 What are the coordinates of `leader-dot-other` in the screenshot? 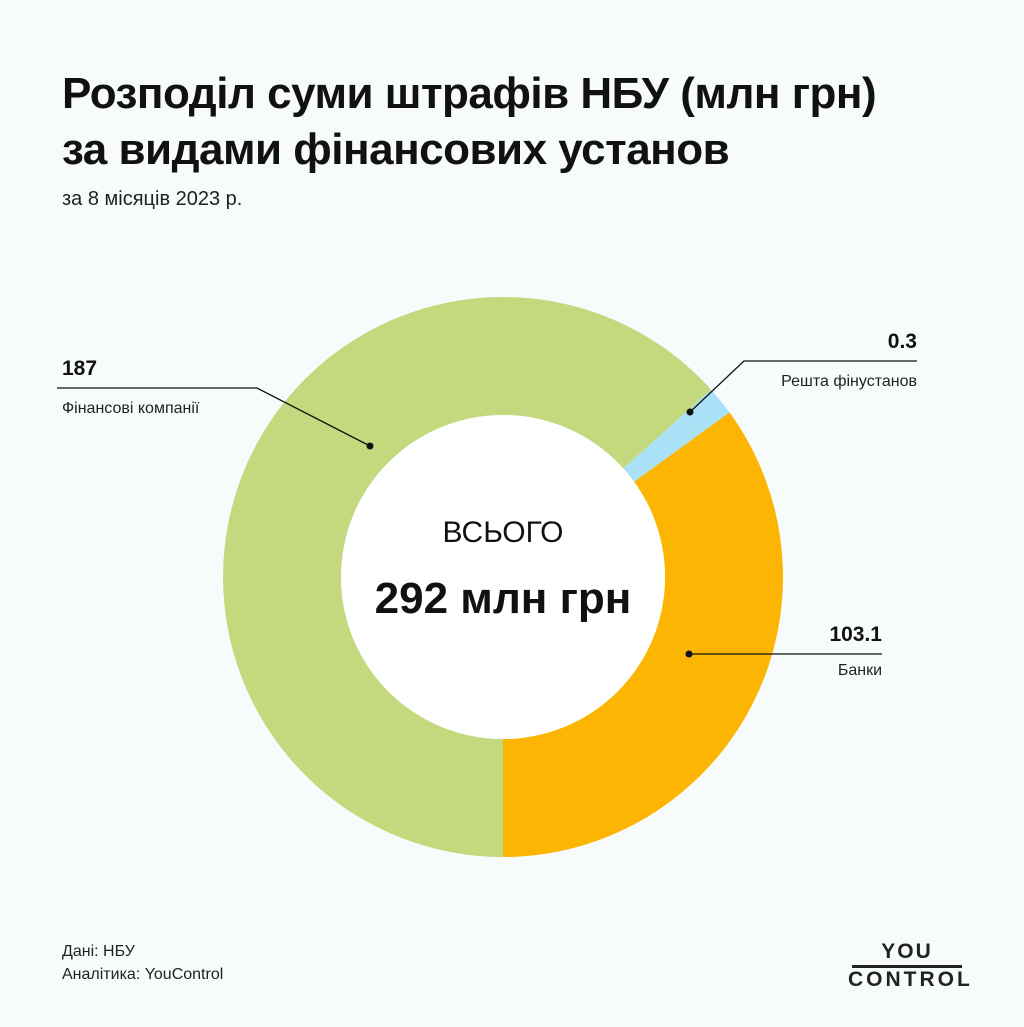 It's located at (690, 412).